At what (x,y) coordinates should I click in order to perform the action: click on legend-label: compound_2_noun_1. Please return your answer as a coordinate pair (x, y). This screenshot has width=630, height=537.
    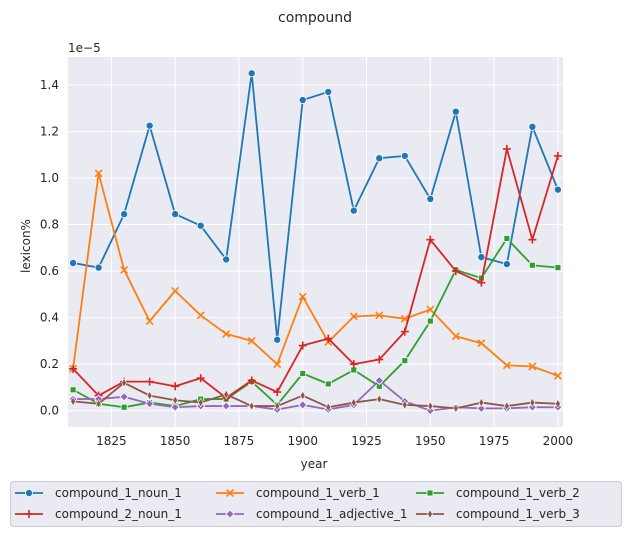
    Looking at the image, I should click on (118, 514).